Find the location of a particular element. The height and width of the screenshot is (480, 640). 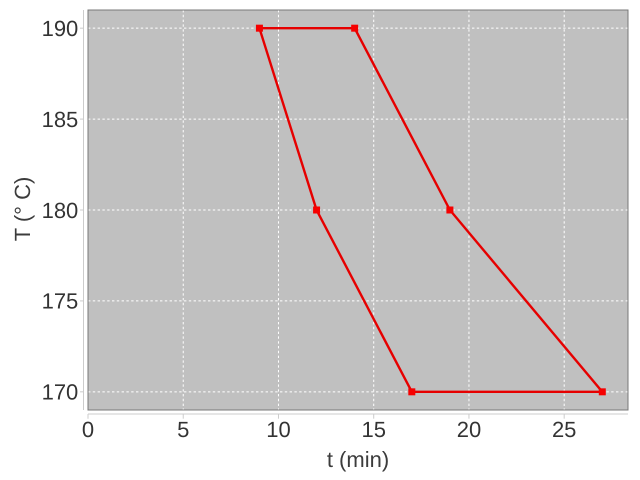

svg-text: 185 is located at coordinates (60, 119).